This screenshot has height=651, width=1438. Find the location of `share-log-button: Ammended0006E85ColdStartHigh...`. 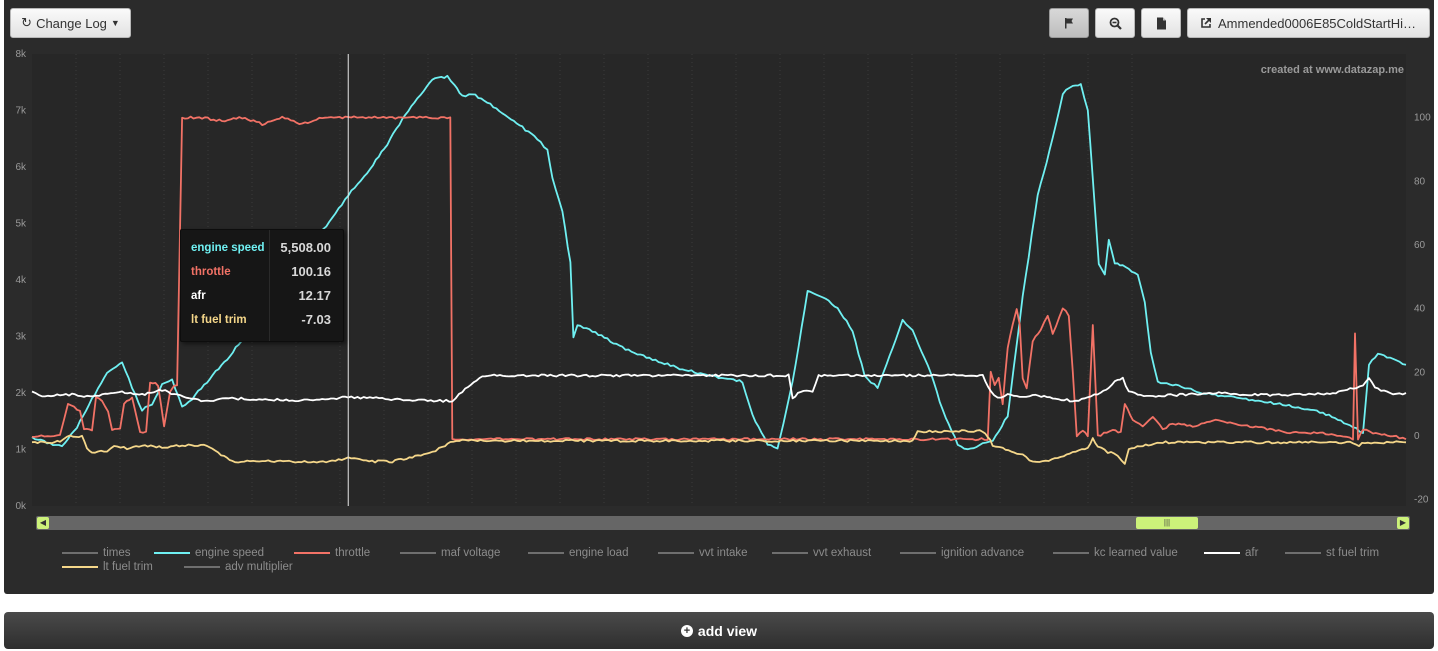

share-log-button: Ammended0006E85ColdStartHigh... is located at coordinates (1308, 23).